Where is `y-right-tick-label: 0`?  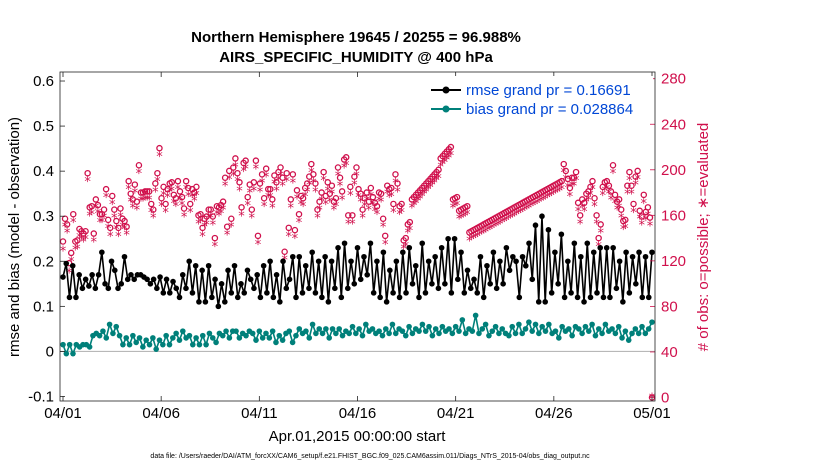 y-right-tick-label: 0 is located at coordinates (665, 397).